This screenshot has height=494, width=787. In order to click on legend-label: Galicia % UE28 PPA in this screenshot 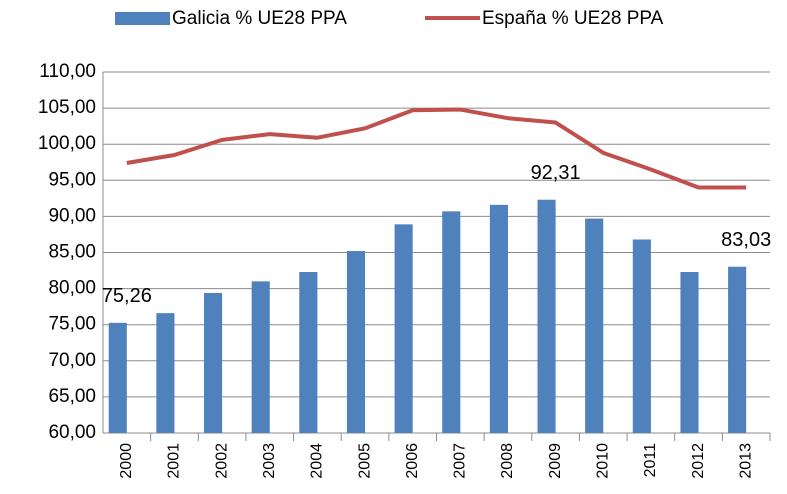, I will do `click(259, 18)`.